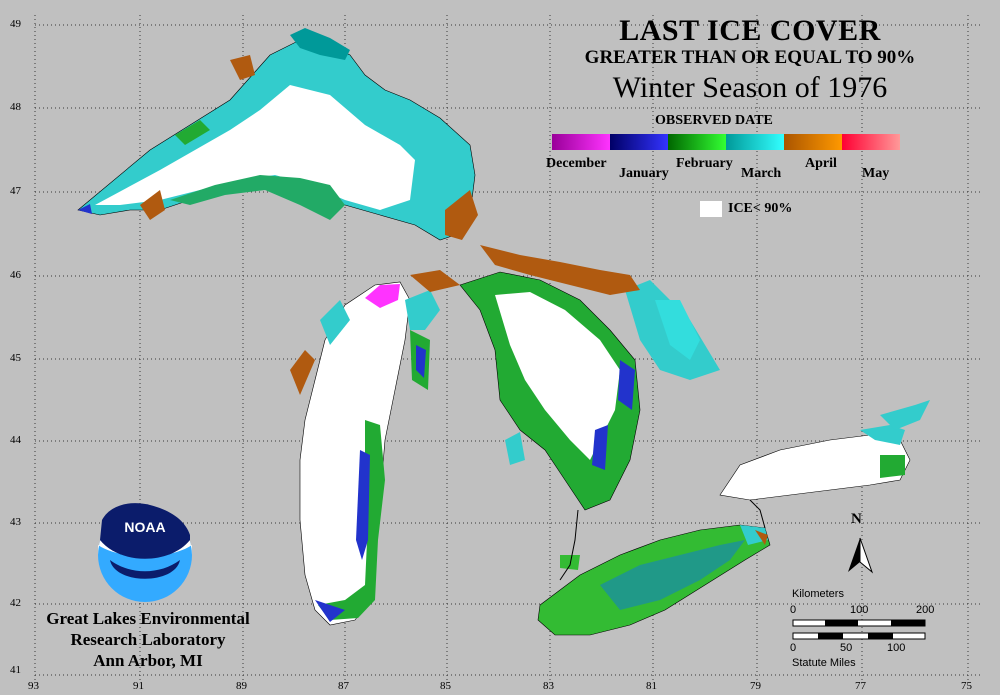 This screenshot has height=695, width=1000. Describe the element at coordinates (750, 87) in the screenshot. I see `title-line3: Winter Season of 1976` at that location.